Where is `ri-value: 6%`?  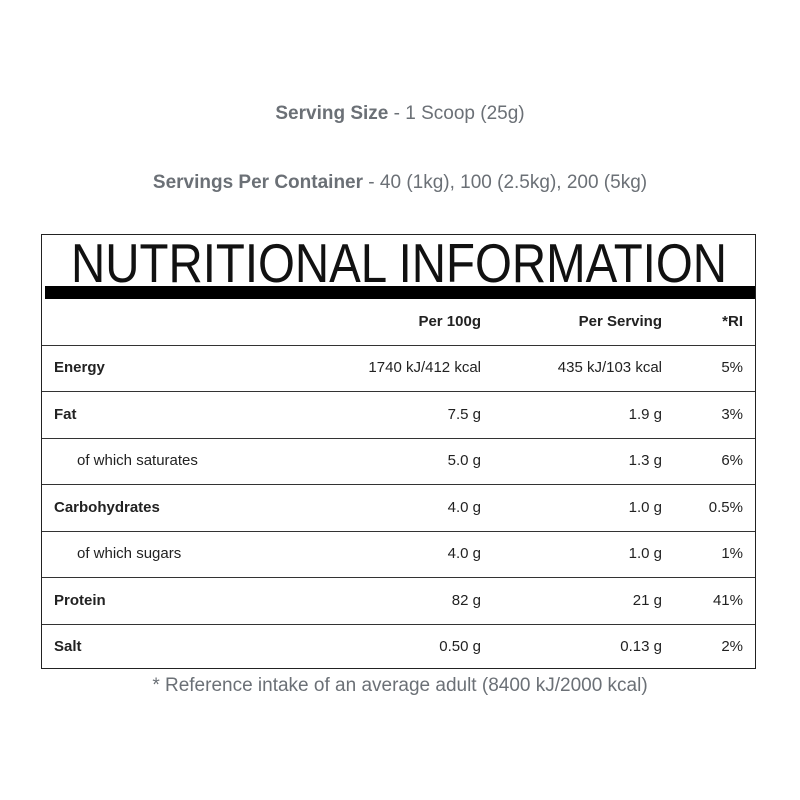
ri-value: 6% is located at coordinates (732, 460).